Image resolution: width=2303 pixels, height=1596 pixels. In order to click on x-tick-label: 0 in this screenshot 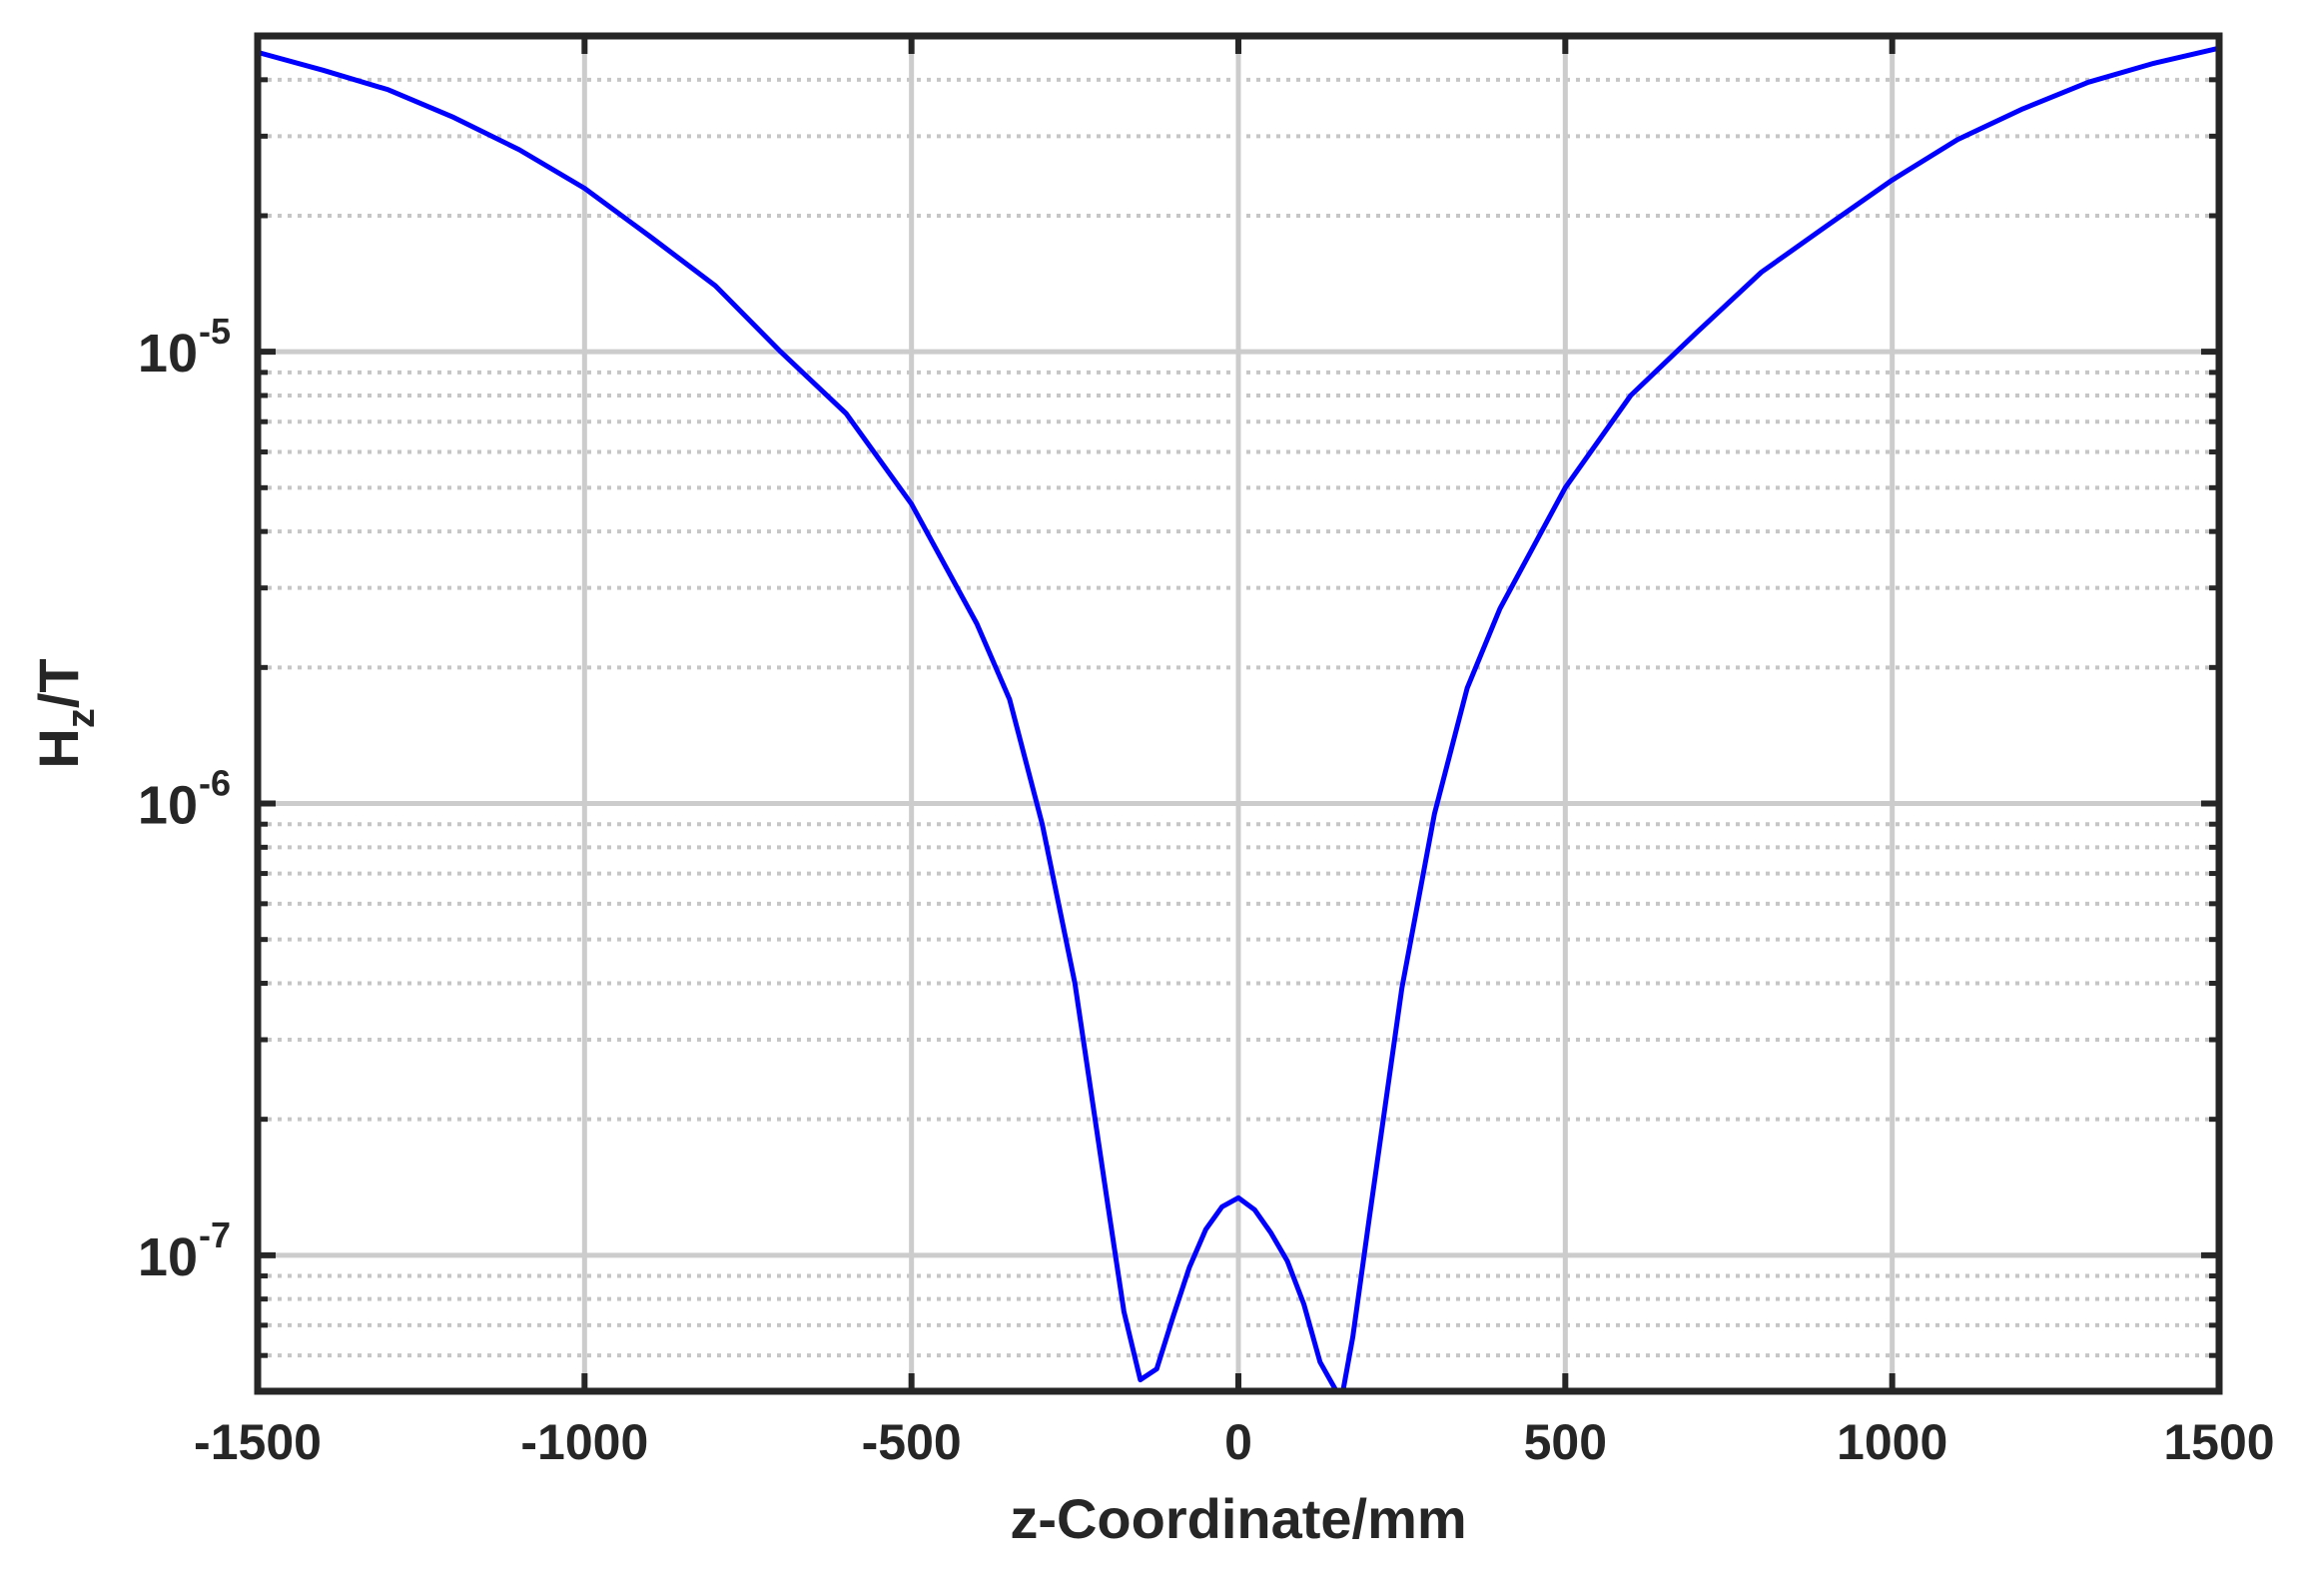, I will do `click(1238, 1442)`.